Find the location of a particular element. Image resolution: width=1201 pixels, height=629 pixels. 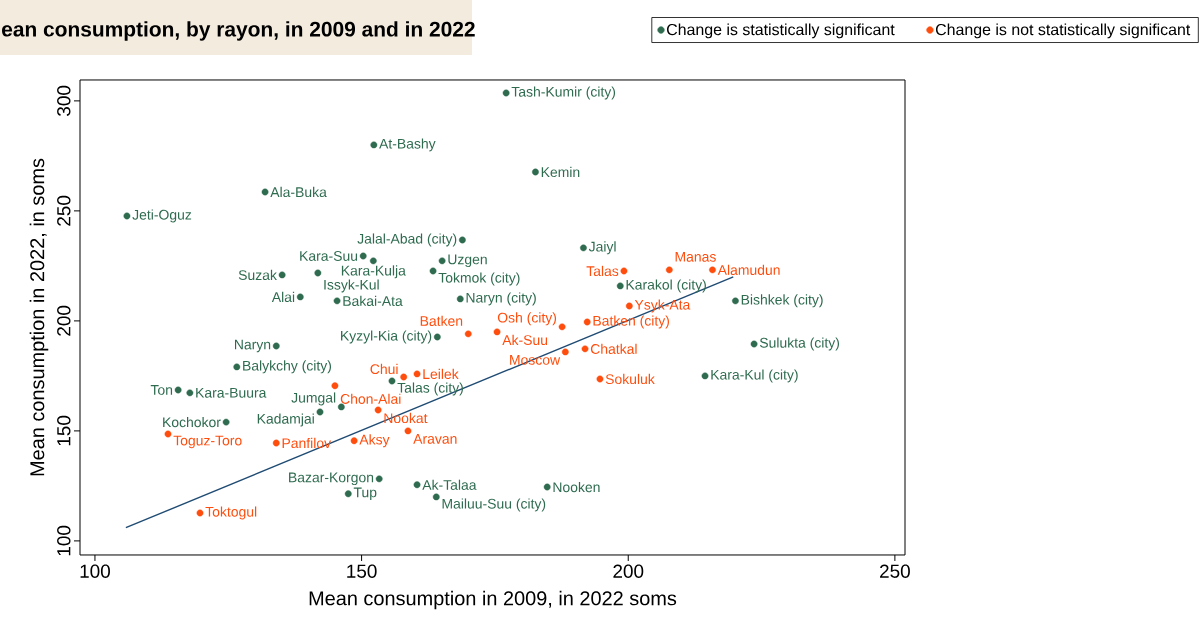

data-label: Jeti-Oguz is located at coordinates (162, 216).